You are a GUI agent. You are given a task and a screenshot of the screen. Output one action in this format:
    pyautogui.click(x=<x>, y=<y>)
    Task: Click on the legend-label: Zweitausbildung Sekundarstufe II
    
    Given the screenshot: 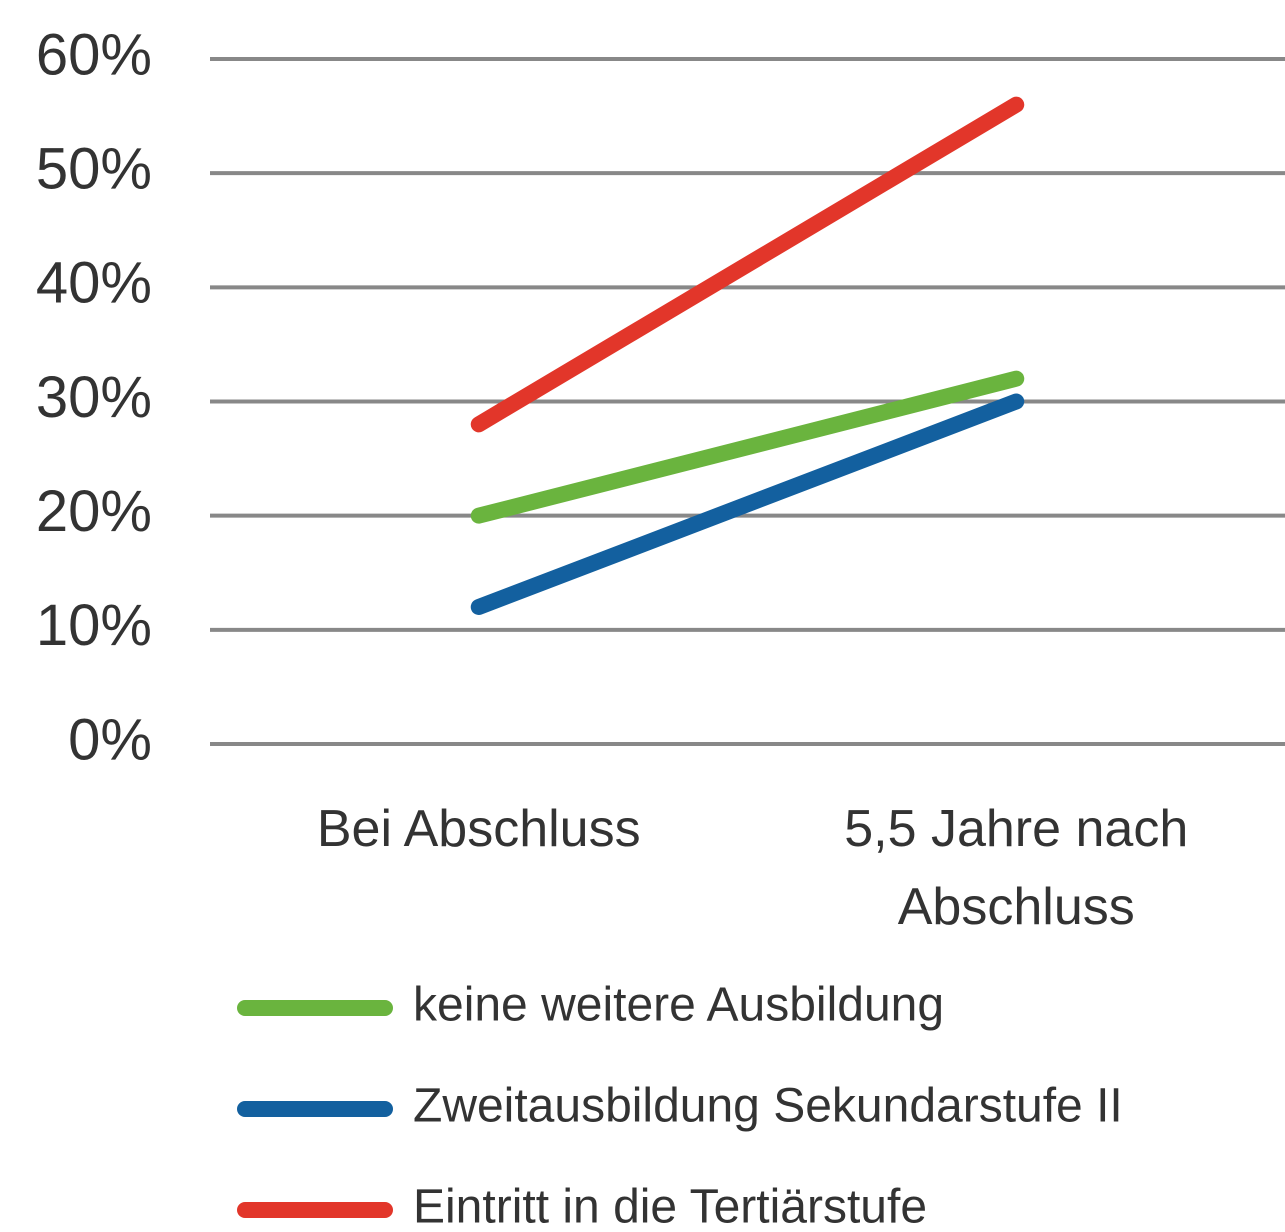 What is the action you would take?
    pyautogui.click(x=768, y=1106)
    